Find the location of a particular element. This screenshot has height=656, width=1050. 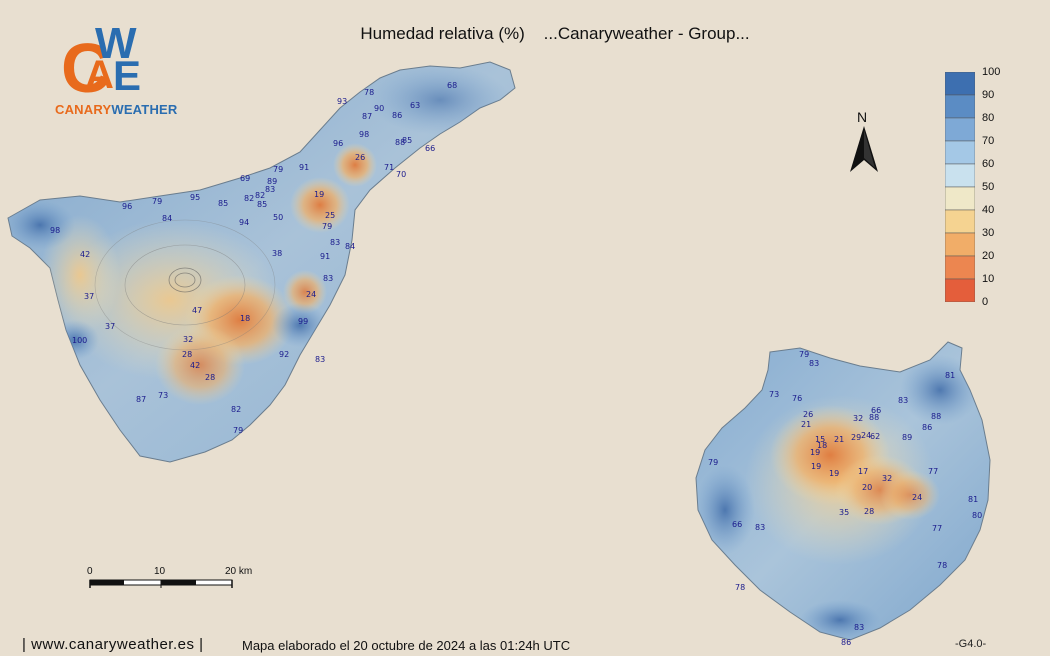

north-arrow-icon: N is located at coordinates (864, 140).